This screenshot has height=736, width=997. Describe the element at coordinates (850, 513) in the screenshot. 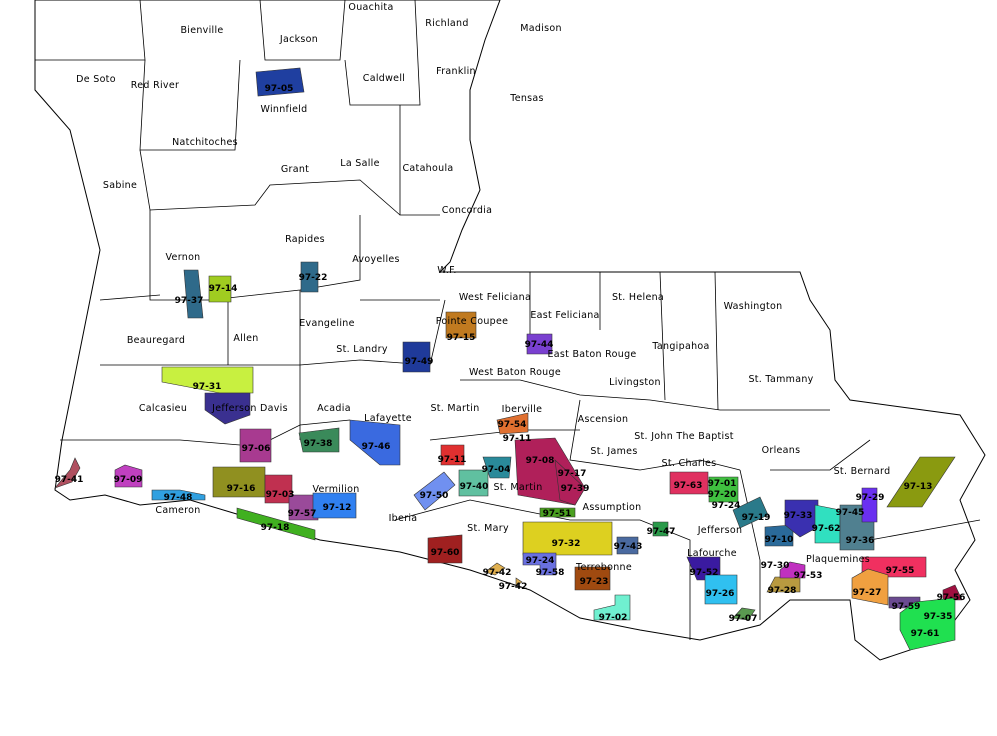

I see `project-label: 97-45` at that location.